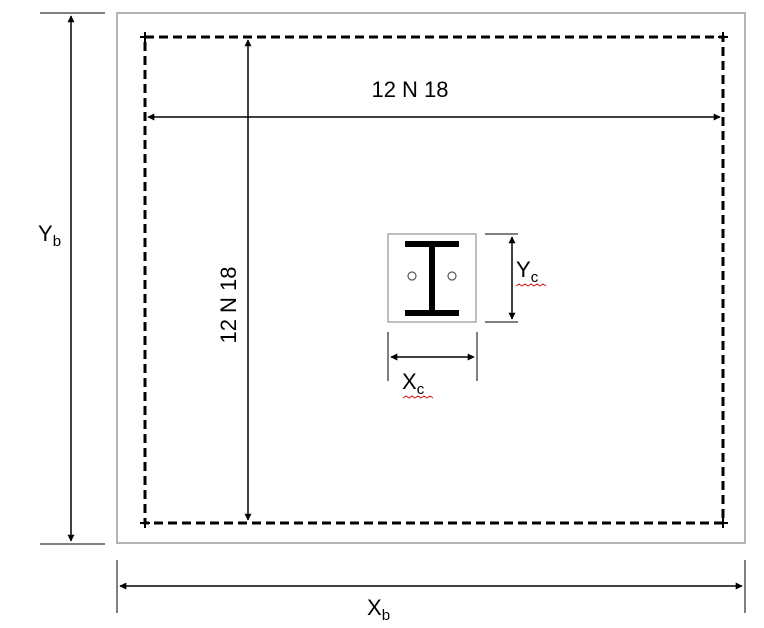  Describe the element at coordinates (409, 381) in the screenshot. I see `xc-main: X` at that location.